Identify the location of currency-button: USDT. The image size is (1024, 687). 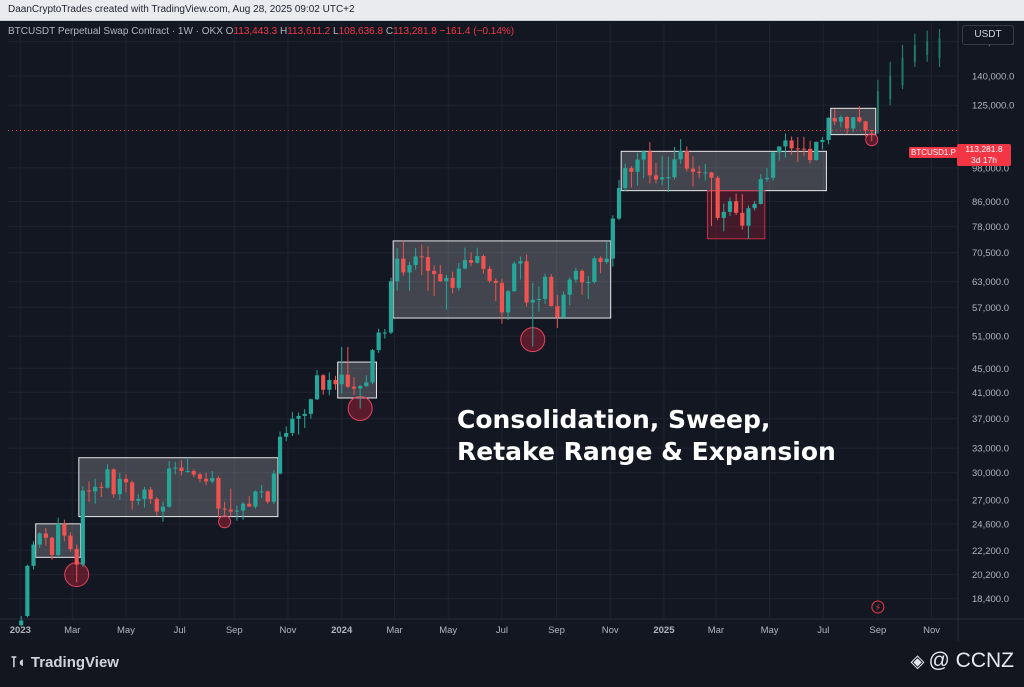
(988, 35).